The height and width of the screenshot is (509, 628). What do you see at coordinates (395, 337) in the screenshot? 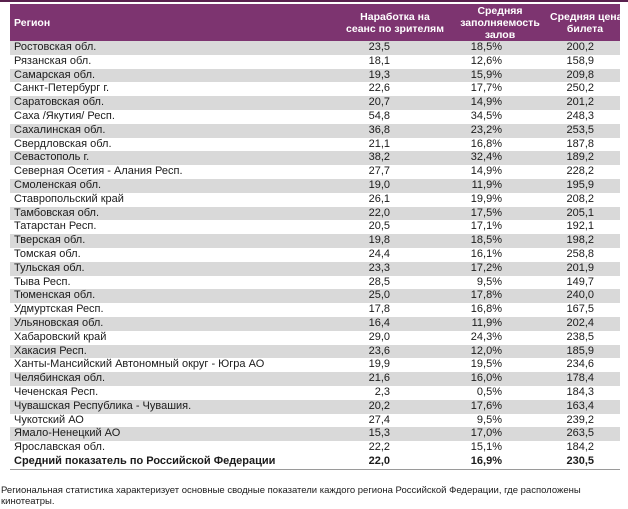
I see `viewers-cell: 29,0` at bounding box center [395, 337].